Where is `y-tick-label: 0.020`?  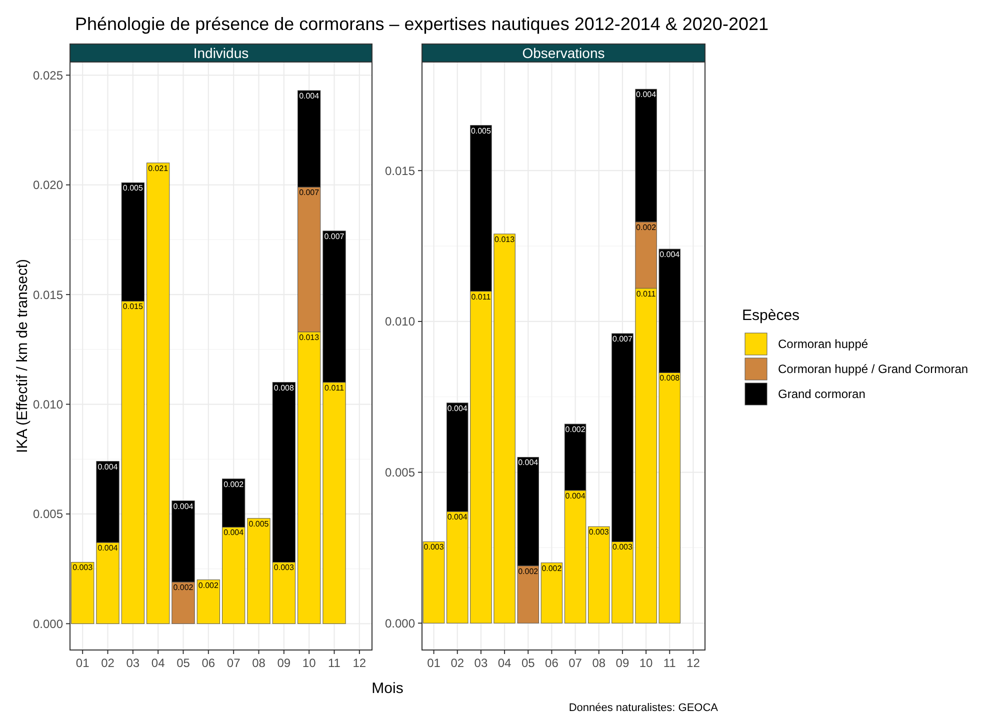
y-tick-label: 0.020 is located at coordinates (48, 185).